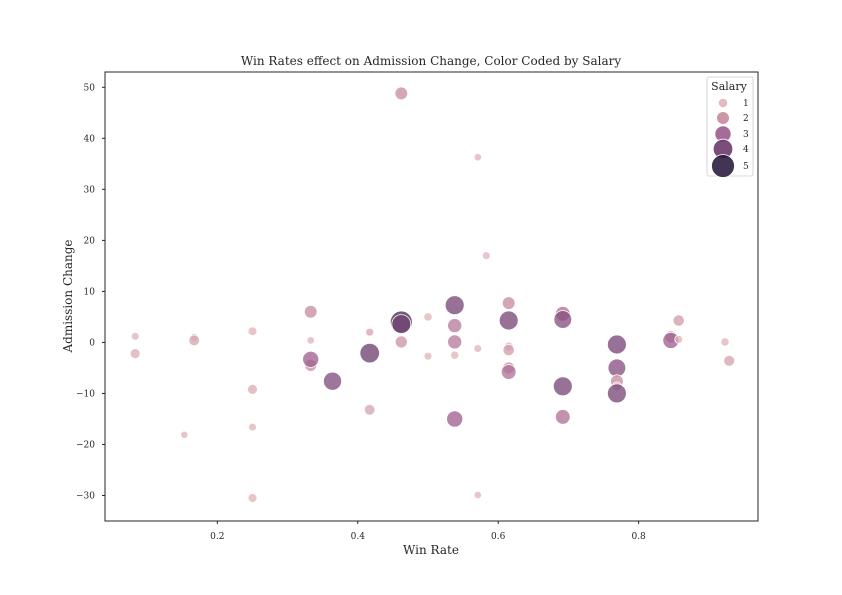 Image resolution: width=842 pixels, height=595 pixels. What do you see at coordinates (90, 241) in the screenshot?
I see `y-tick-label: 20` at bounding box center [90, 241].